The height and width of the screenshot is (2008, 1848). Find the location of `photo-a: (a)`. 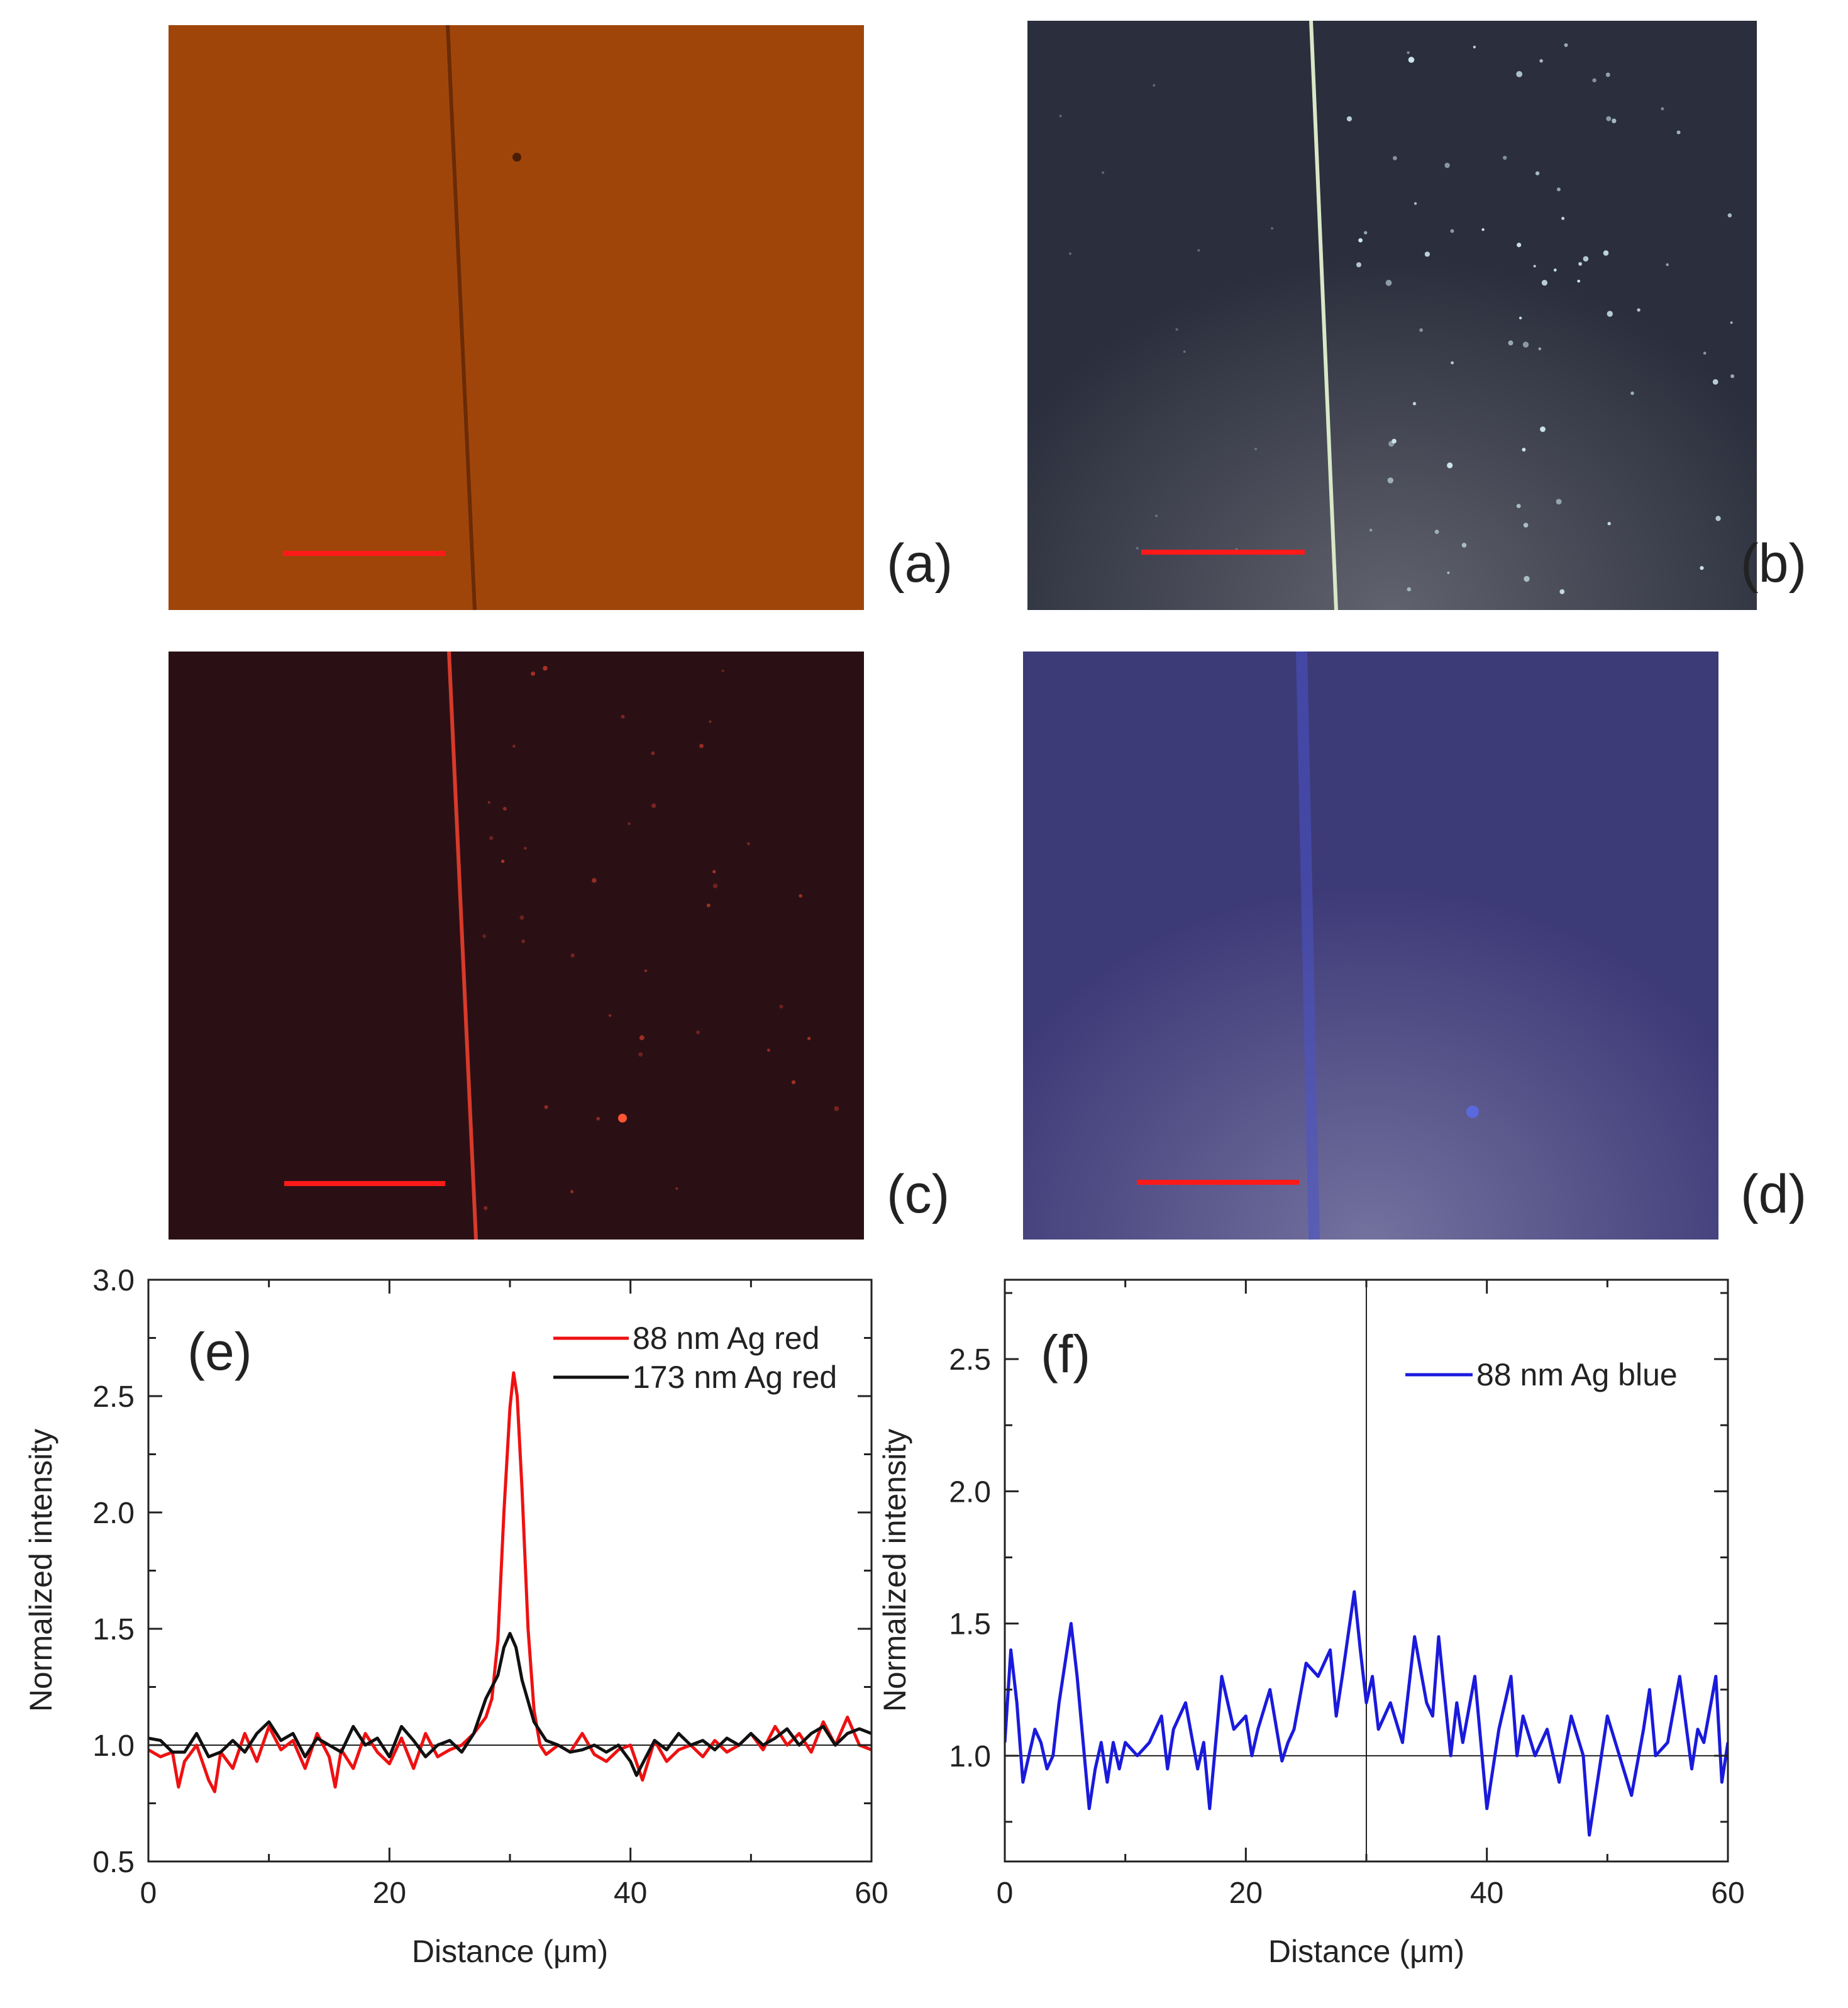

photo-a: (a) is located at coordinates (561, 318).